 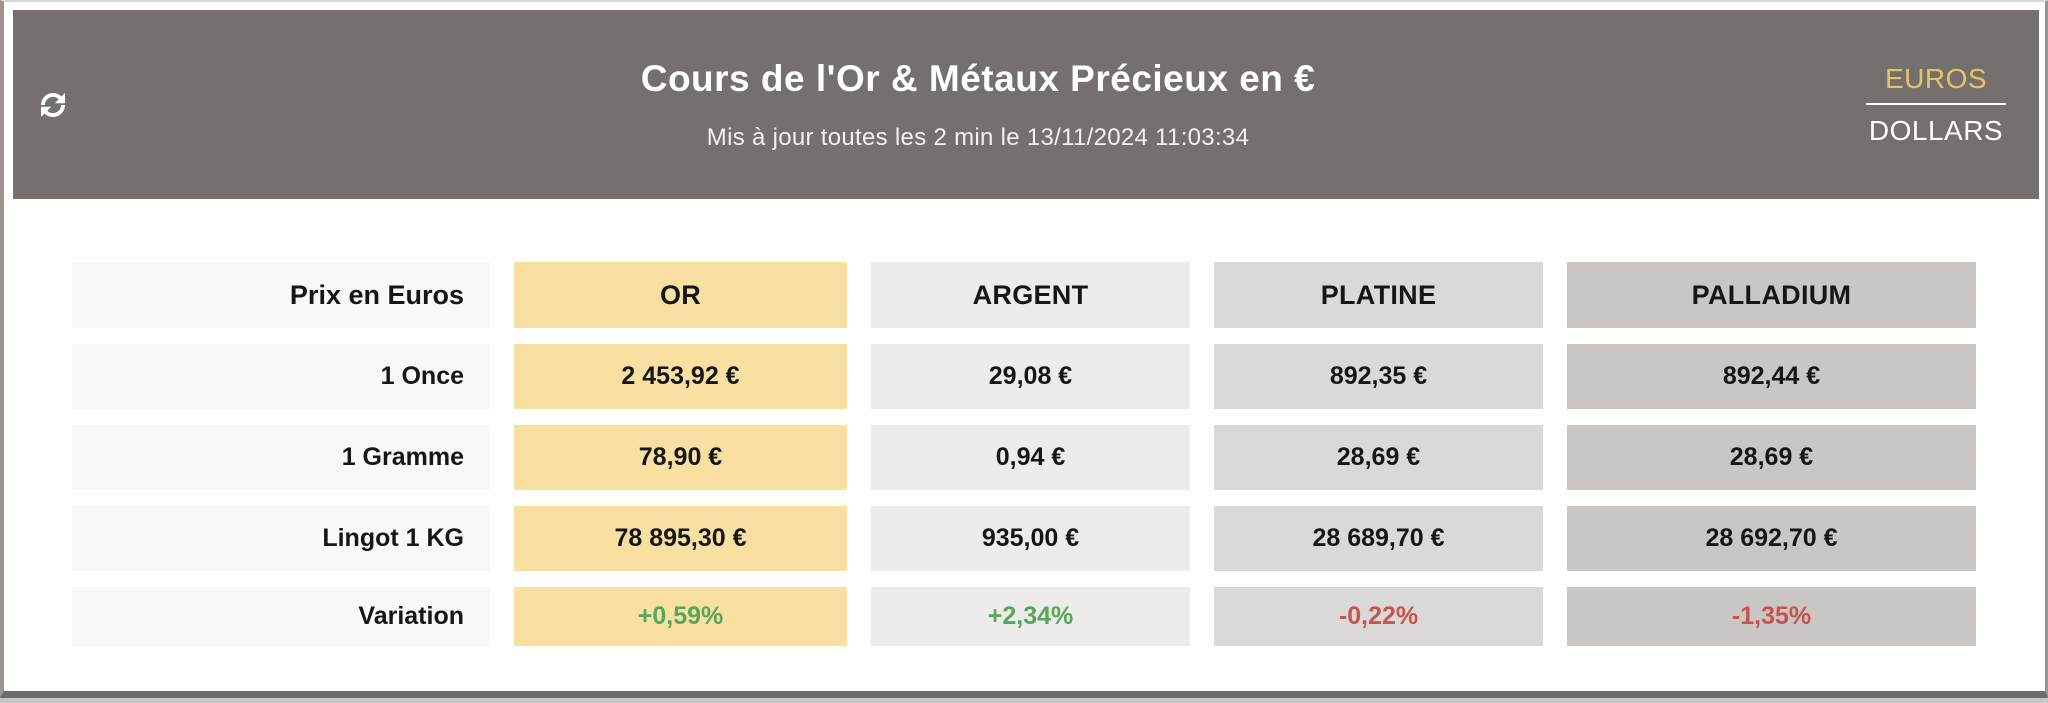 What do you see at coordinates (1030, 616) in the screenshot?
I see `cell-argent-variation: +2,34%` at bounding box center [1030, 616].